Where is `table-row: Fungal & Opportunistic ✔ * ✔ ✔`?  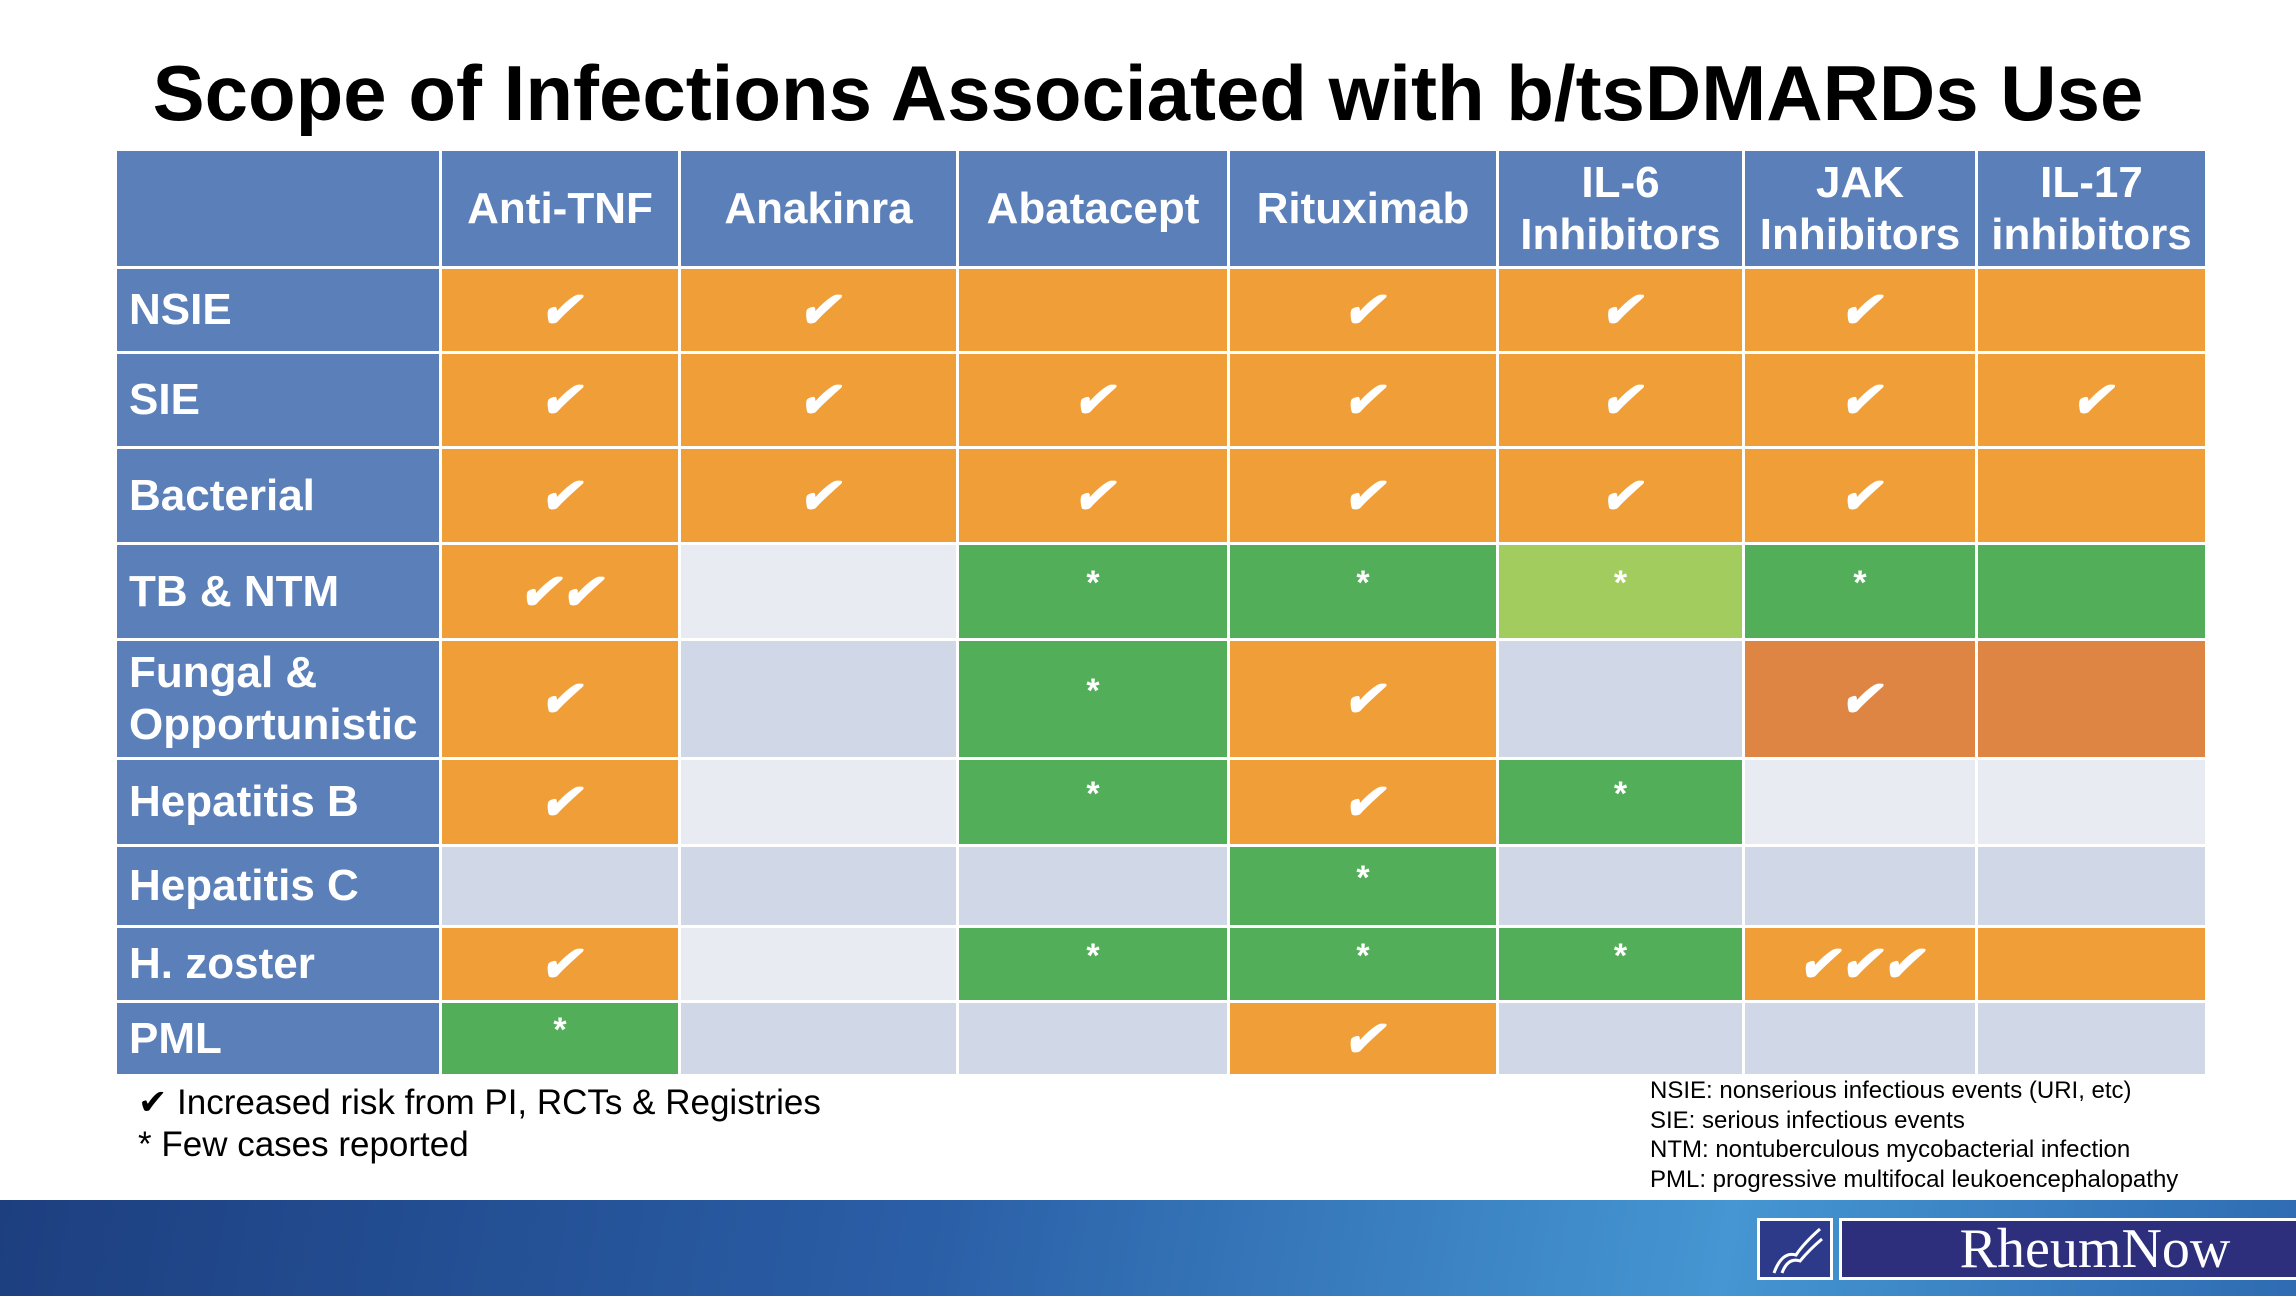 table-row: Fungal & Opportunistic ✔ * ✔ ✔ is located at coordinates (1161, 699).